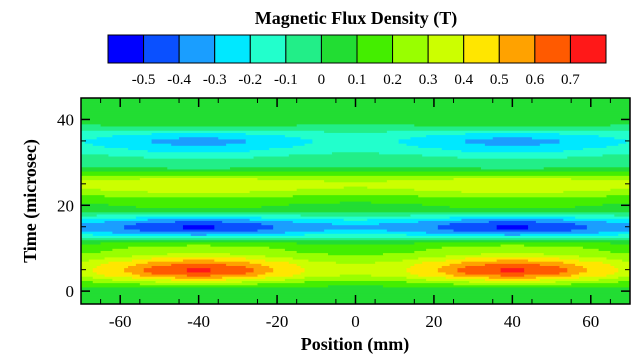 The height and width of the screenshot is (356, 631). I want to click on x-tick-label: 20, so click(433, 321).